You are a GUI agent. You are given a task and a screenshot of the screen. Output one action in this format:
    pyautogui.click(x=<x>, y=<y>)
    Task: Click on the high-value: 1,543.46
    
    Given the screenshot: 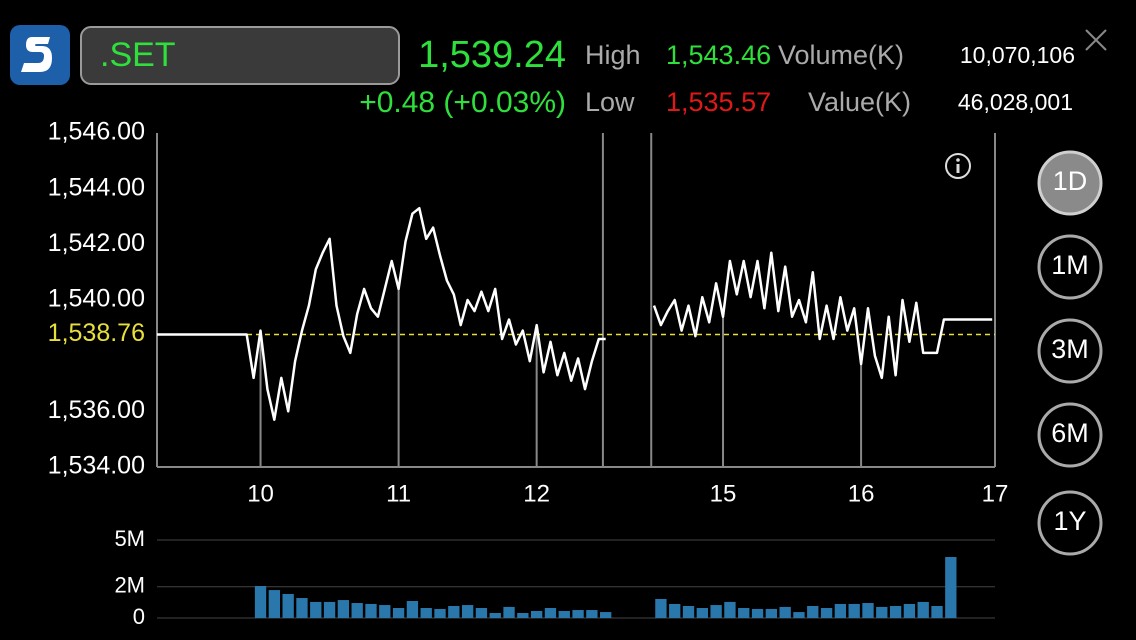 What is the action you would take?
    pyautogui.click(x=718, y=55)
    